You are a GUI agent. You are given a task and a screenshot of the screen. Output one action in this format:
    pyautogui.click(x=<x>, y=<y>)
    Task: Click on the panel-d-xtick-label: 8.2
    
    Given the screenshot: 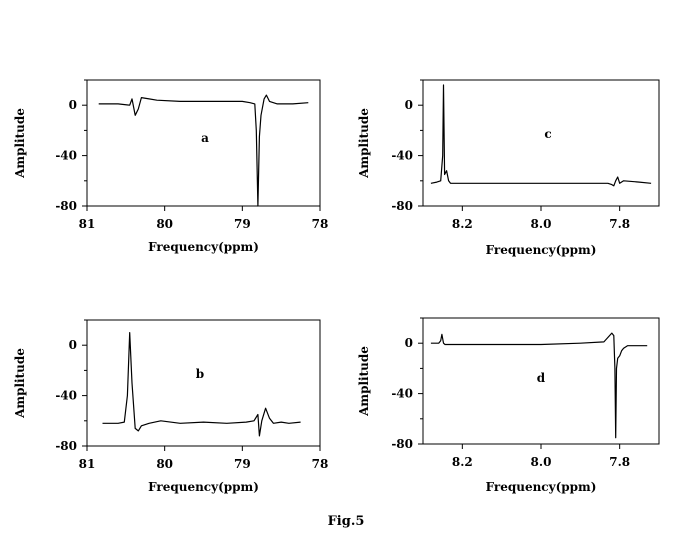 What is the action you would take?
    pyautogui.click(x=462, y=462)
    